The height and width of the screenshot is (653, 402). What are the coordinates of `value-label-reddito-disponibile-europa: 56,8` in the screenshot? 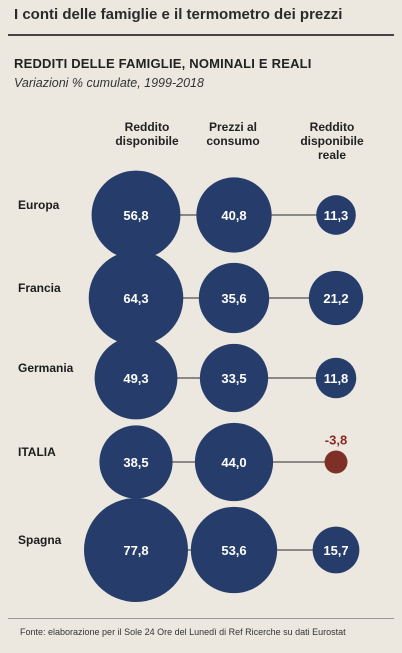 It's located at (135, 215).